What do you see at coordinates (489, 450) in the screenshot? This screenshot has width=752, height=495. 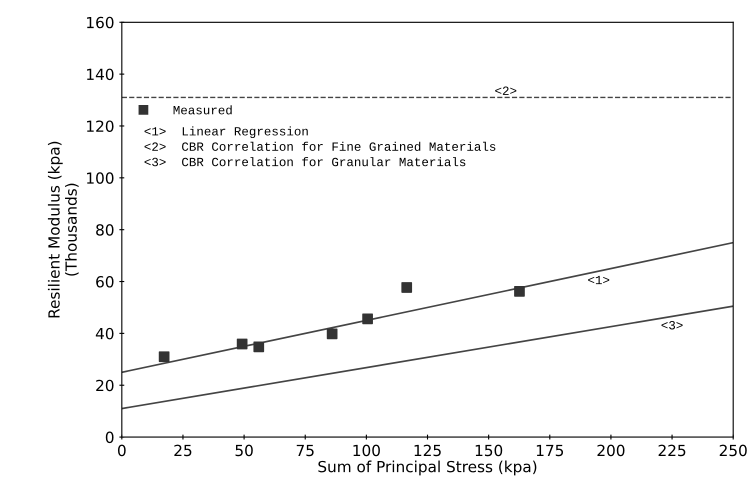 I see `x-tick-label: 150` at bounding box center [489, 450].